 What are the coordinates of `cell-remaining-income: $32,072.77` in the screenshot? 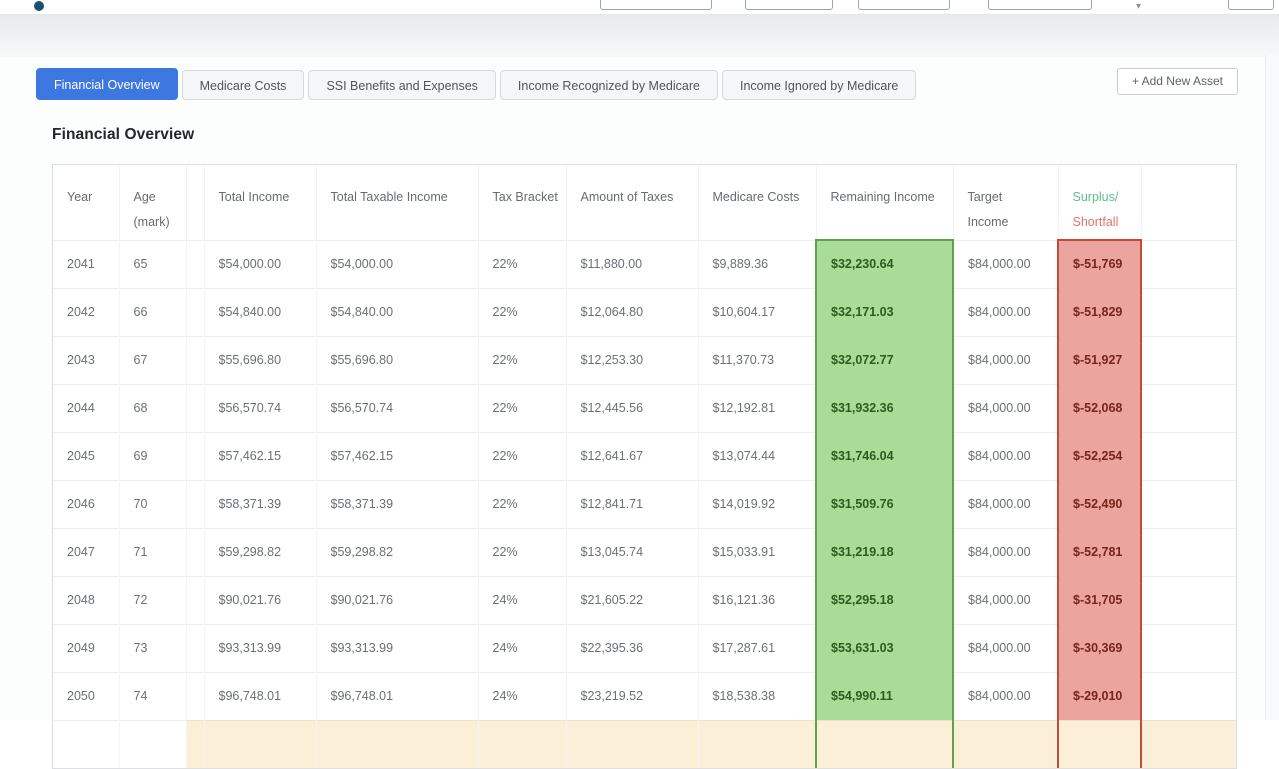 It's located at (884, 359).